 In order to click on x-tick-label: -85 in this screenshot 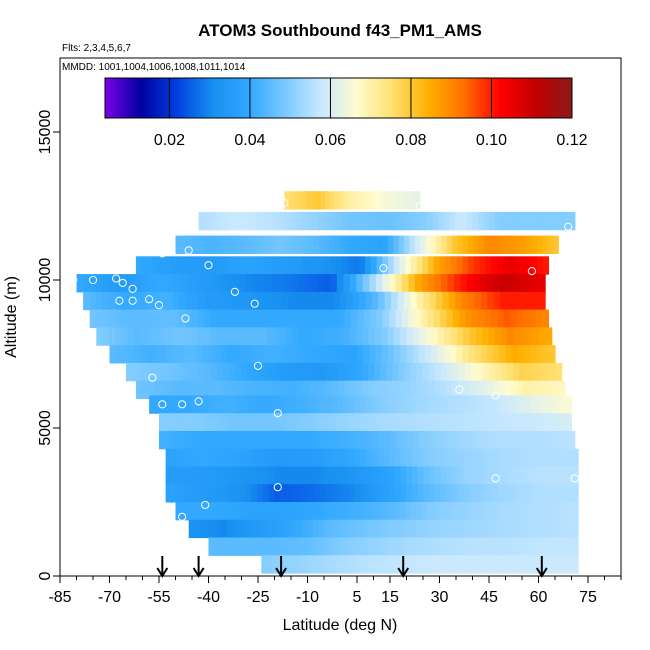, I will do `click(59, 597)`.